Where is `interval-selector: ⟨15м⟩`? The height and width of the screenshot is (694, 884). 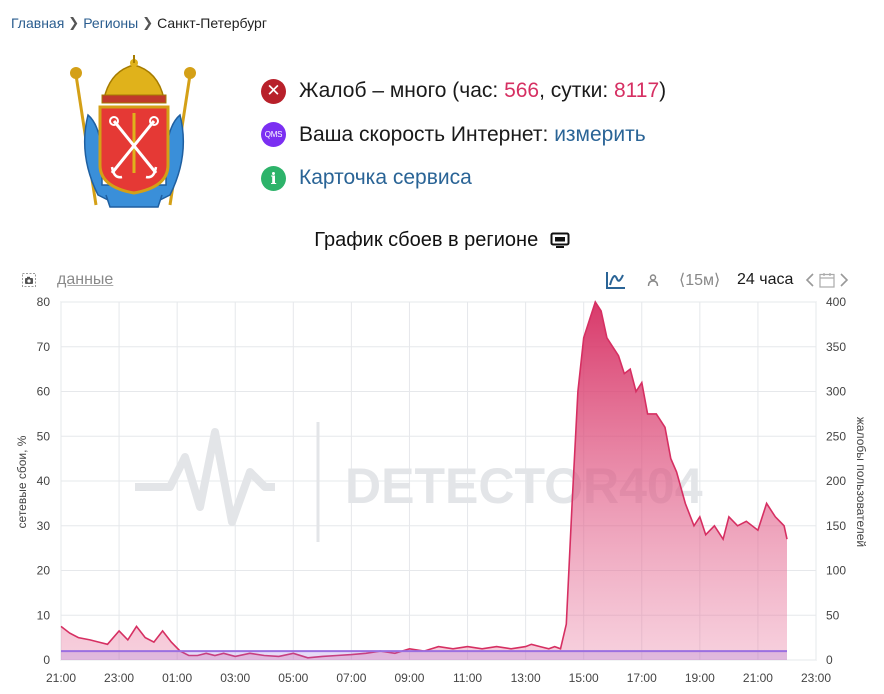 interval-selector: ⟨15м⟩ is located at coordinates (700, 280).